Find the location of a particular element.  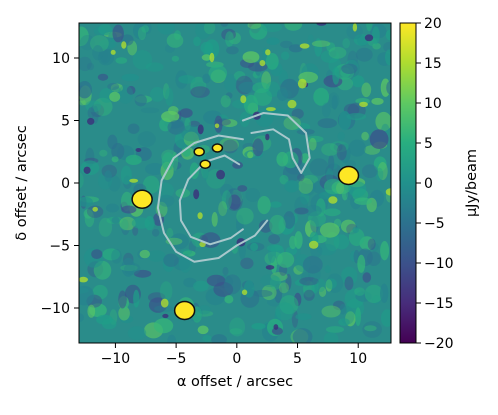

source-west is located at coordinates (142, 199).